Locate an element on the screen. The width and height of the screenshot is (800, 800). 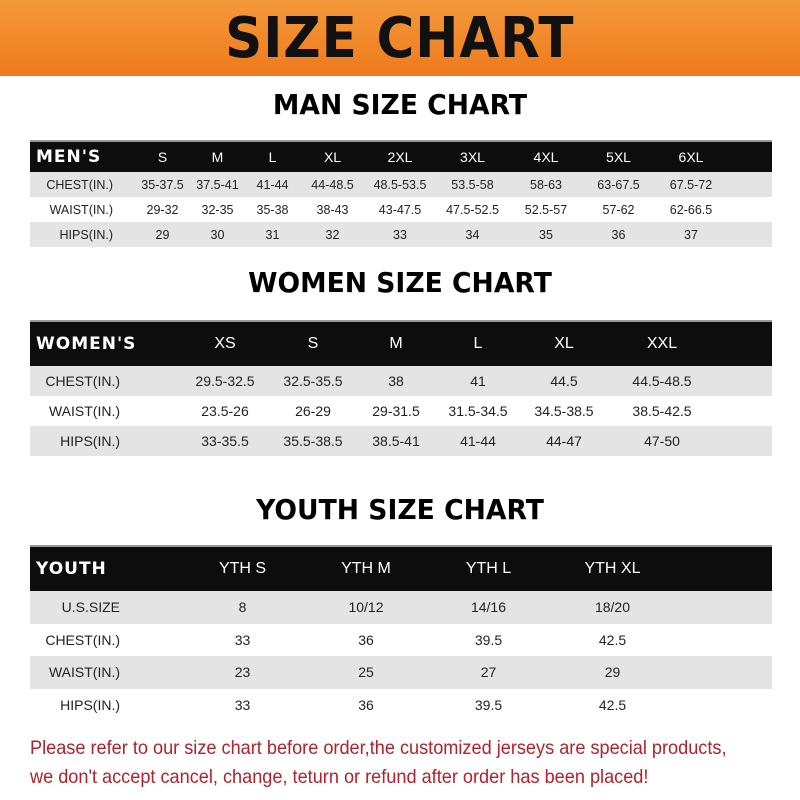
table-header-row: MEN'S S M L XL 2XL 3XL 4XL 5XL 6XL is located at coordinates (401, 156).